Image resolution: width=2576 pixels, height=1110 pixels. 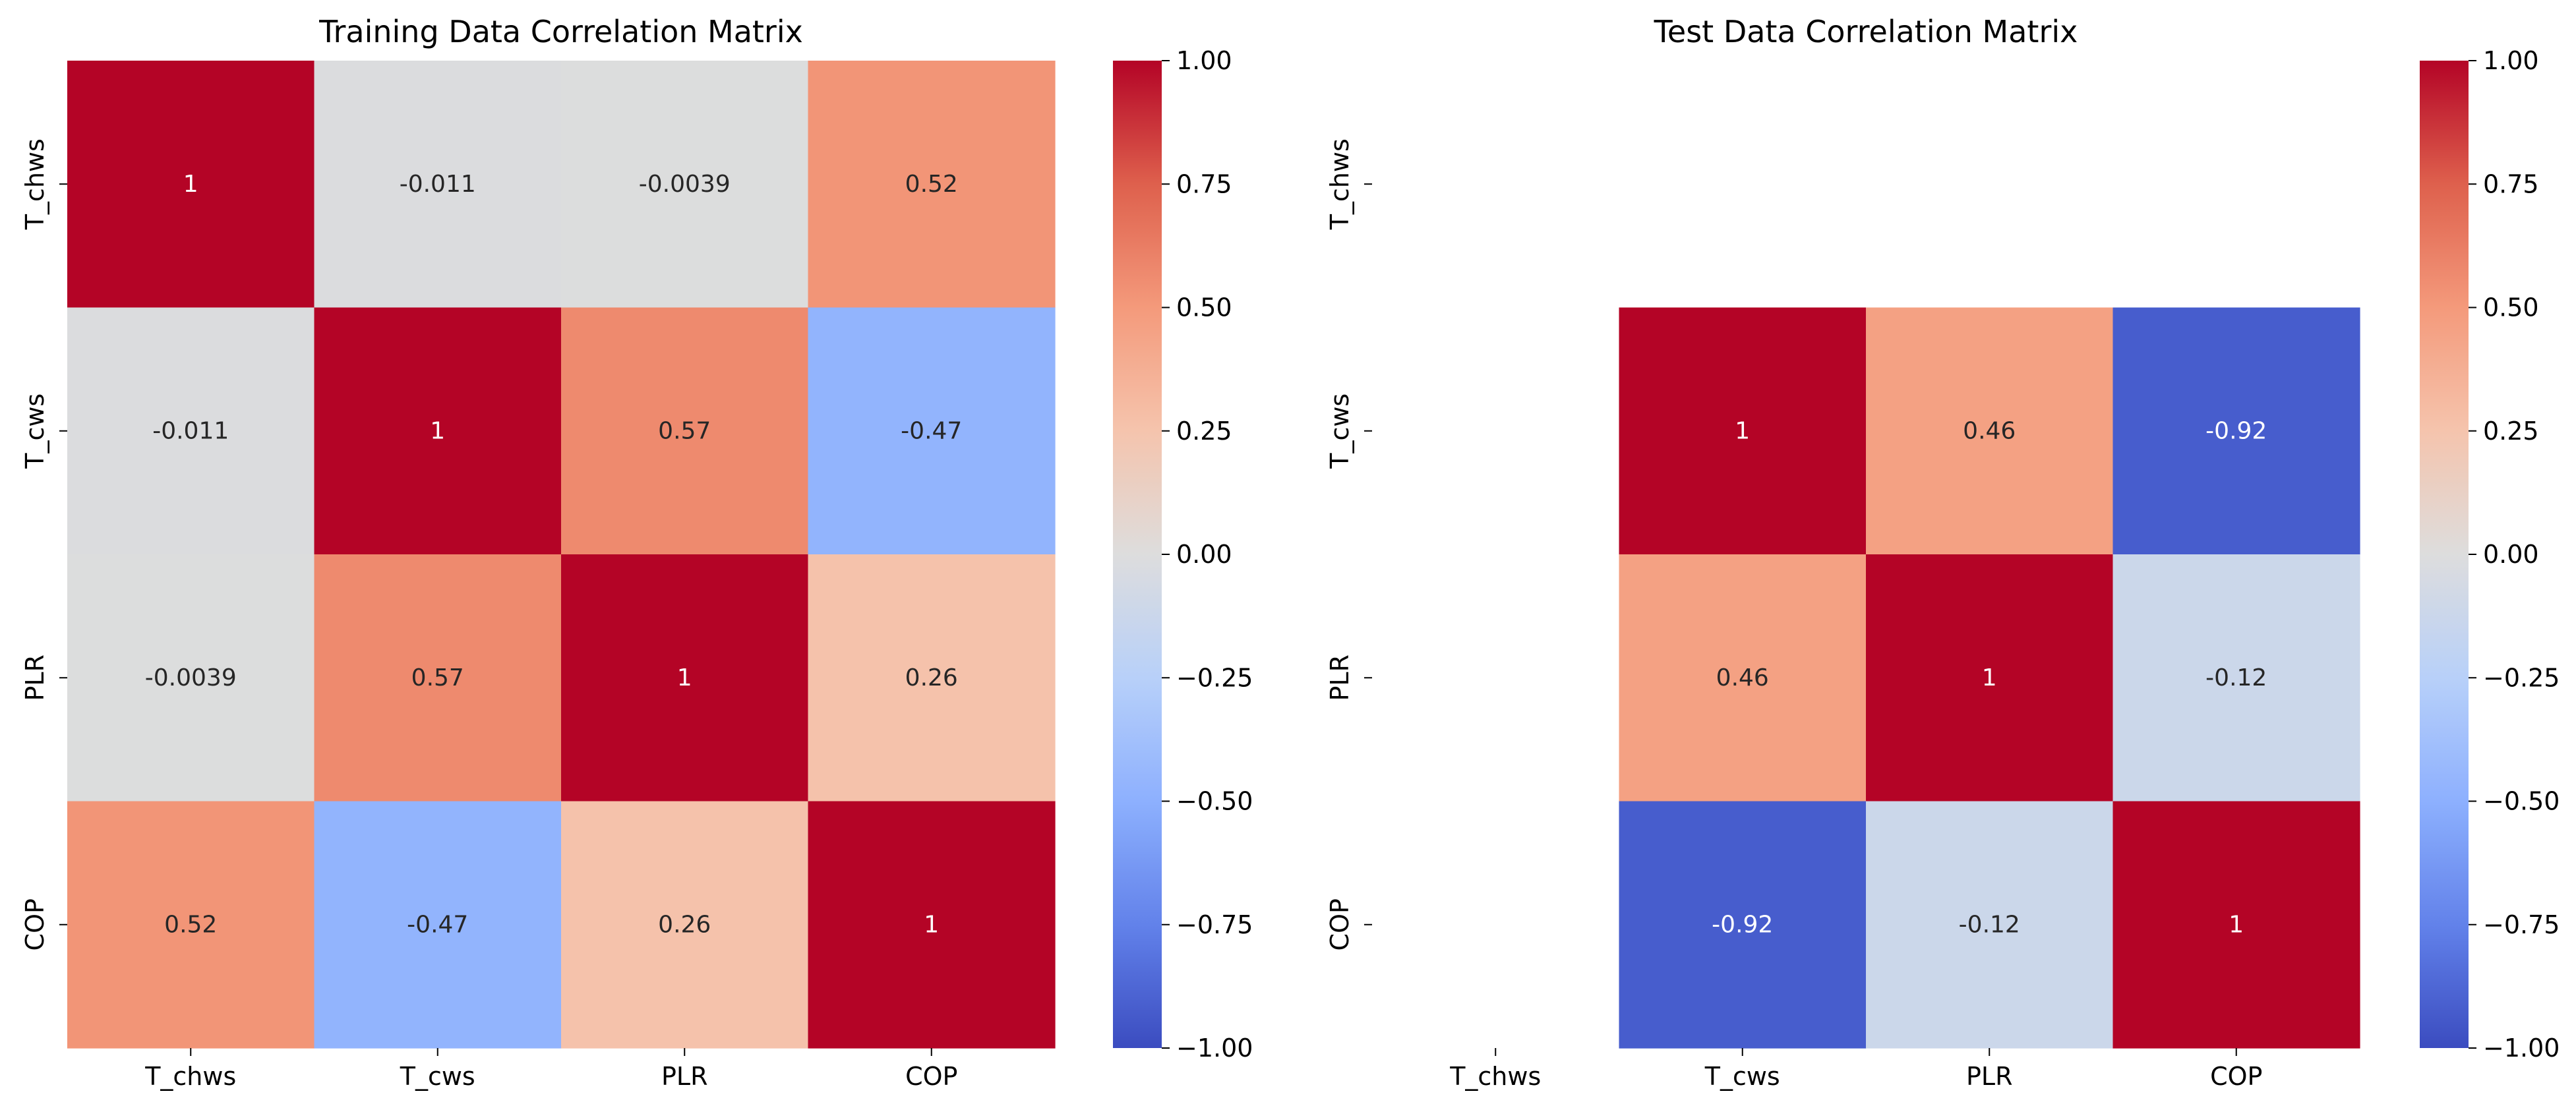 I want to click on test-colorbar-tick-label: 0.25, so click(x=2511, y=431).